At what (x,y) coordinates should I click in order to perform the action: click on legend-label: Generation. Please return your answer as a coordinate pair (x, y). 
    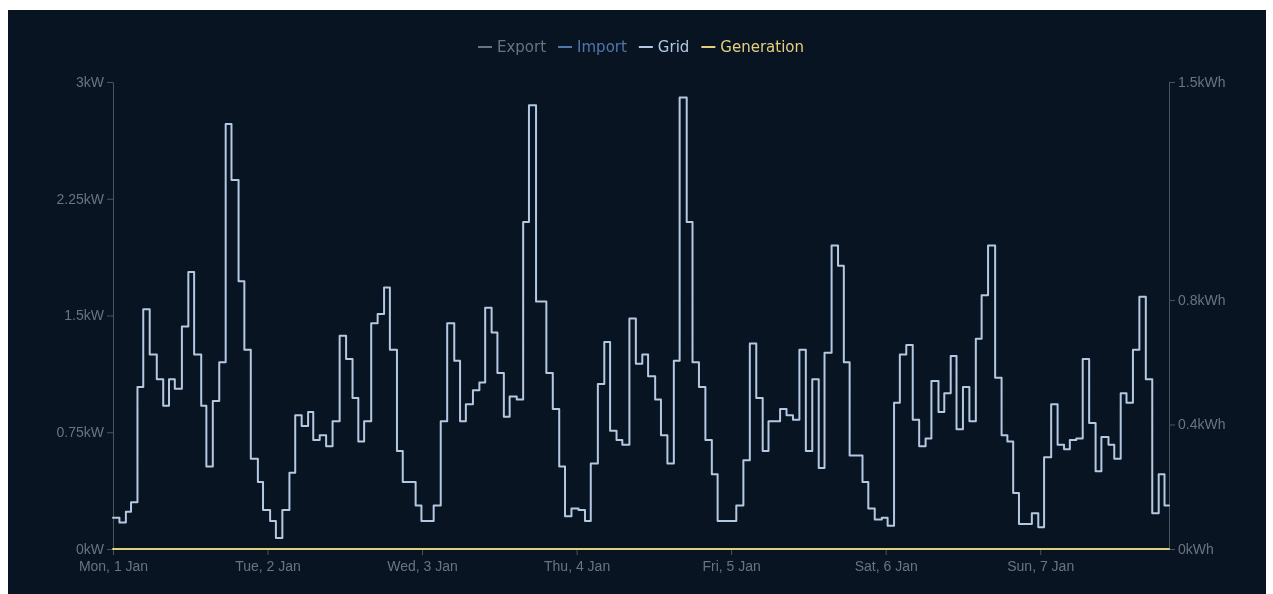
    Looking at the image, I should click on (762, 47).